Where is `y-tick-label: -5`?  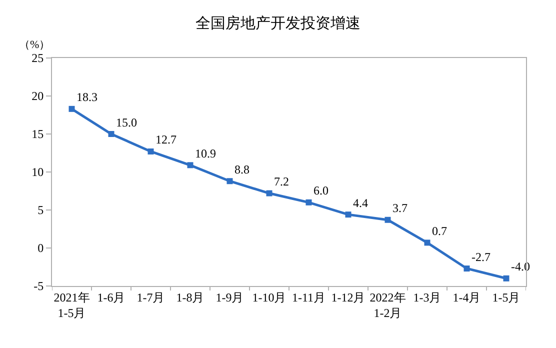
y-tick-label: -5 is located at coordinates (39, 286).